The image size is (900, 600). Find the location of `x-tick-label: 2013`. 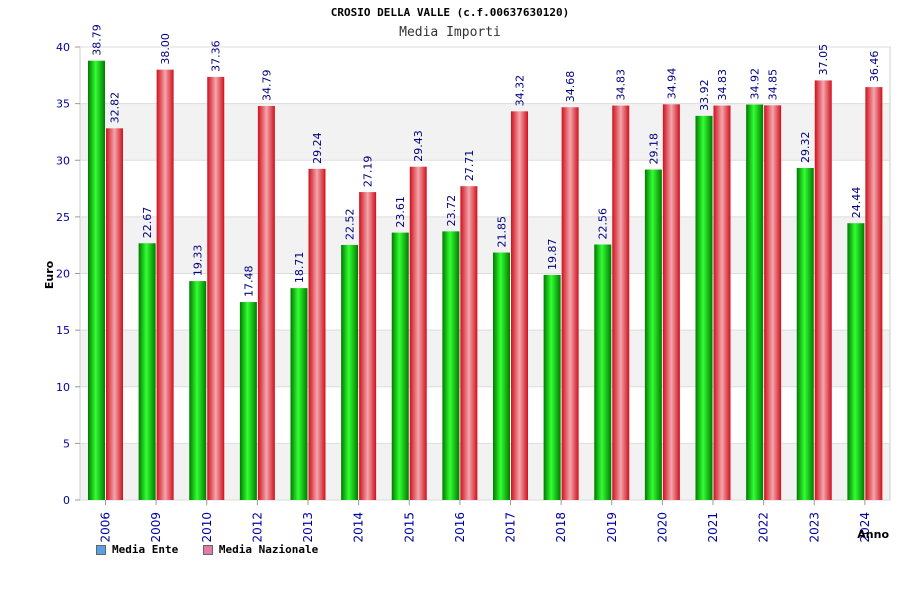

x-tick-label: 2013 is located at coordinates (308, 527).